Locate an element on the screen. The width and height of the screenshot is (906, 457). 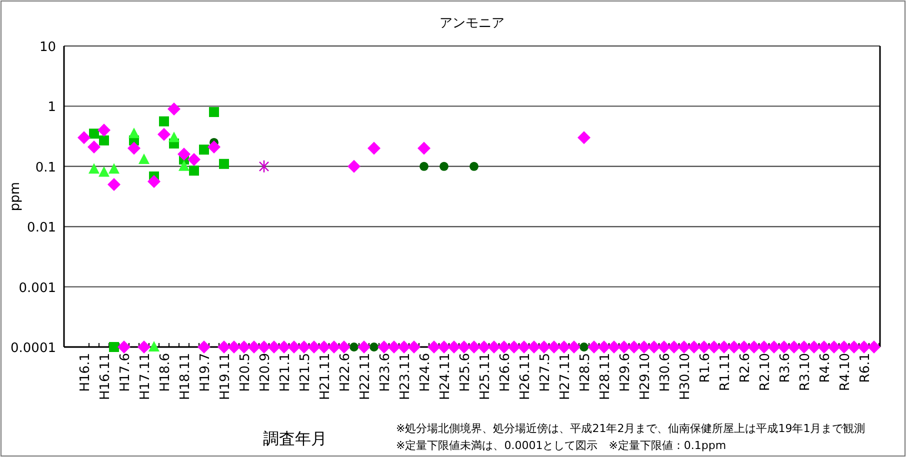
x-tick-label: R1.11 is located at coordinates (725, 372).